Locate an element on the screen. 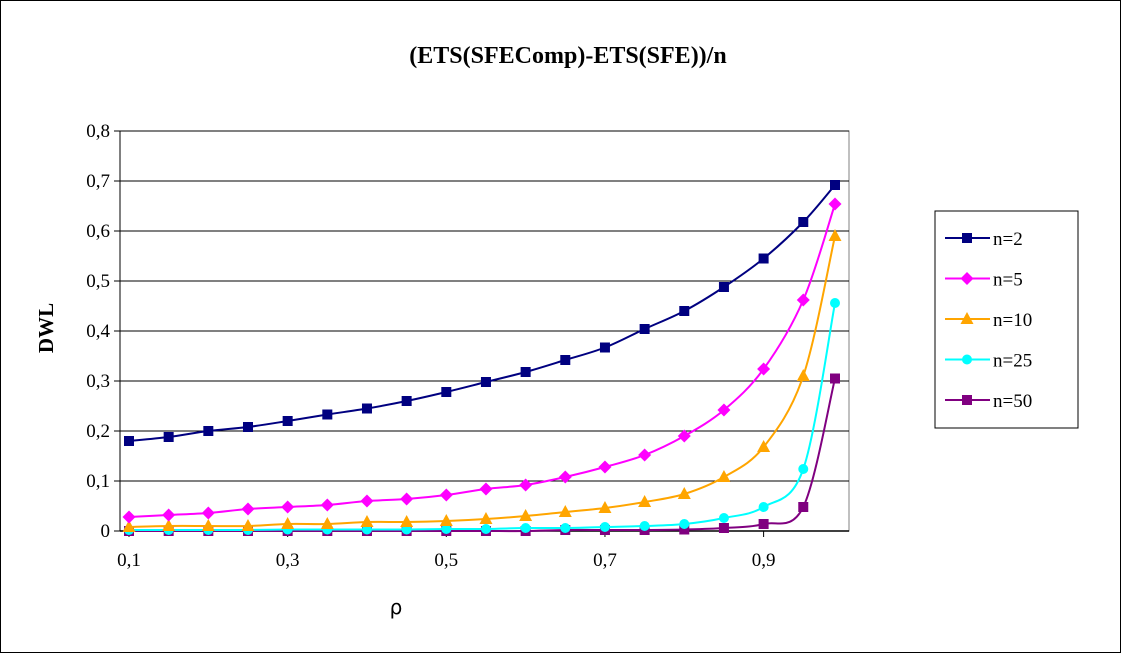 The width and height of the screenshot is (1121, 653). y-tick-label: 0,5 is located at coordinates (98, 281).